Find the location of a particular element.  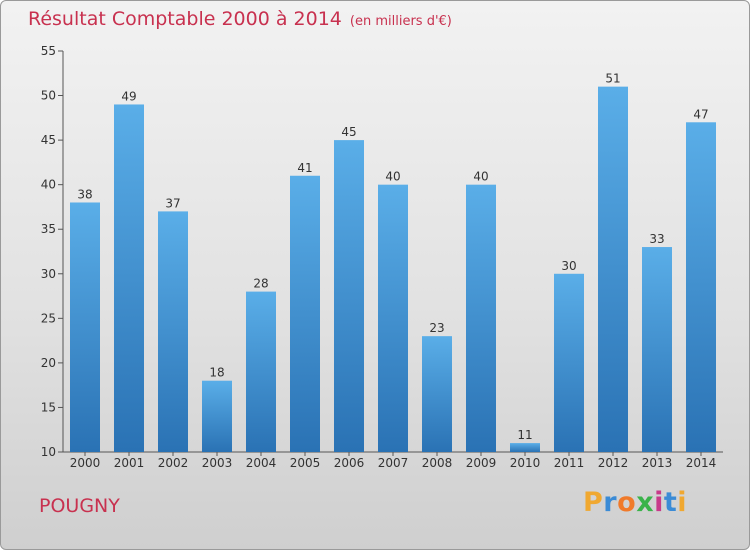

bar-2006 is located at coordinates (349, 296).